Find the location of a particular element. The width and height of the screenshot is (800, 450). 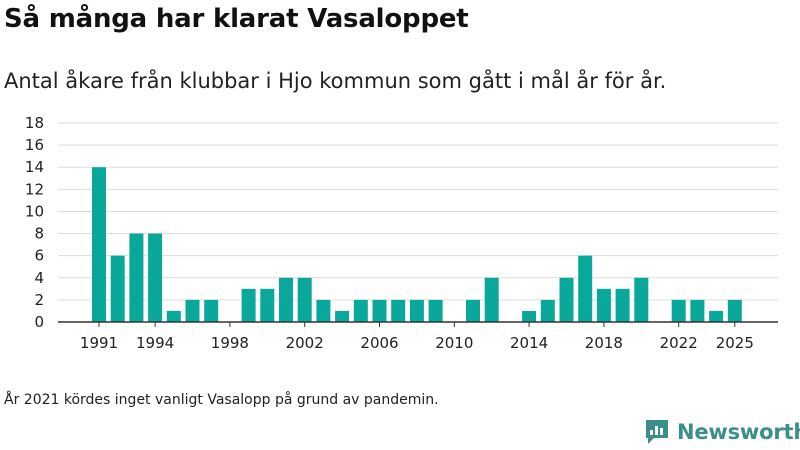

bar-2009 is located at coordinates (435, 310).